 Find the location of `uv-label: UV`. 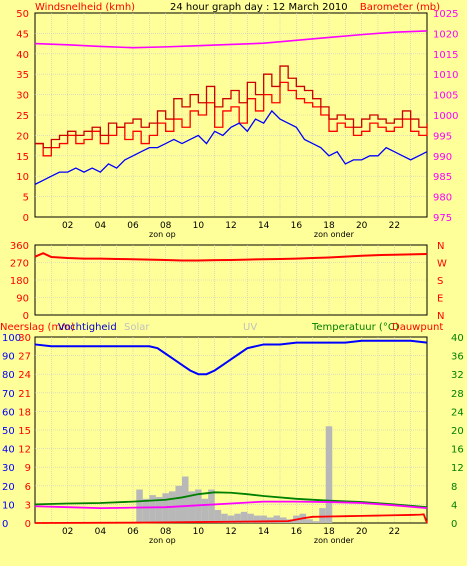

uv-label: UV is located at coordinates (250, 327).